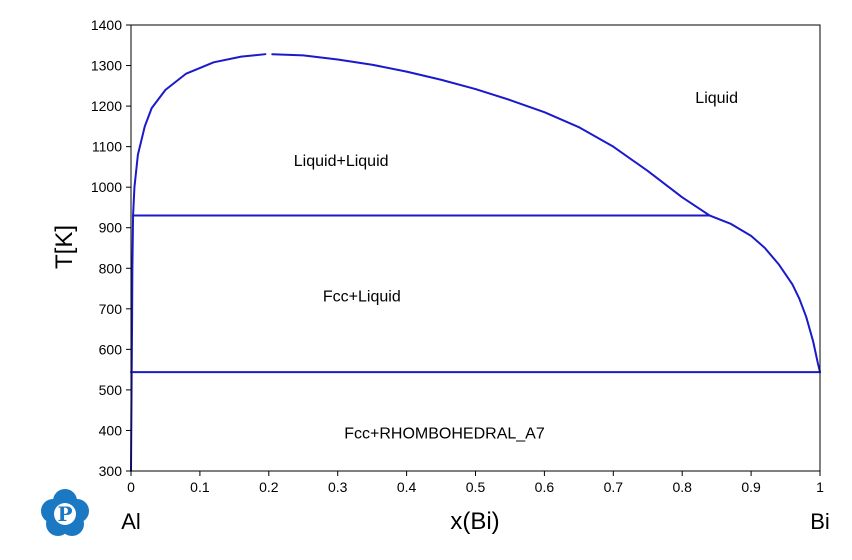 This screenshot has width=852, height=560. Describe the element at coordinates (476, 487) in the screenshot. I see `x-tick-label: 0.5` at that location.